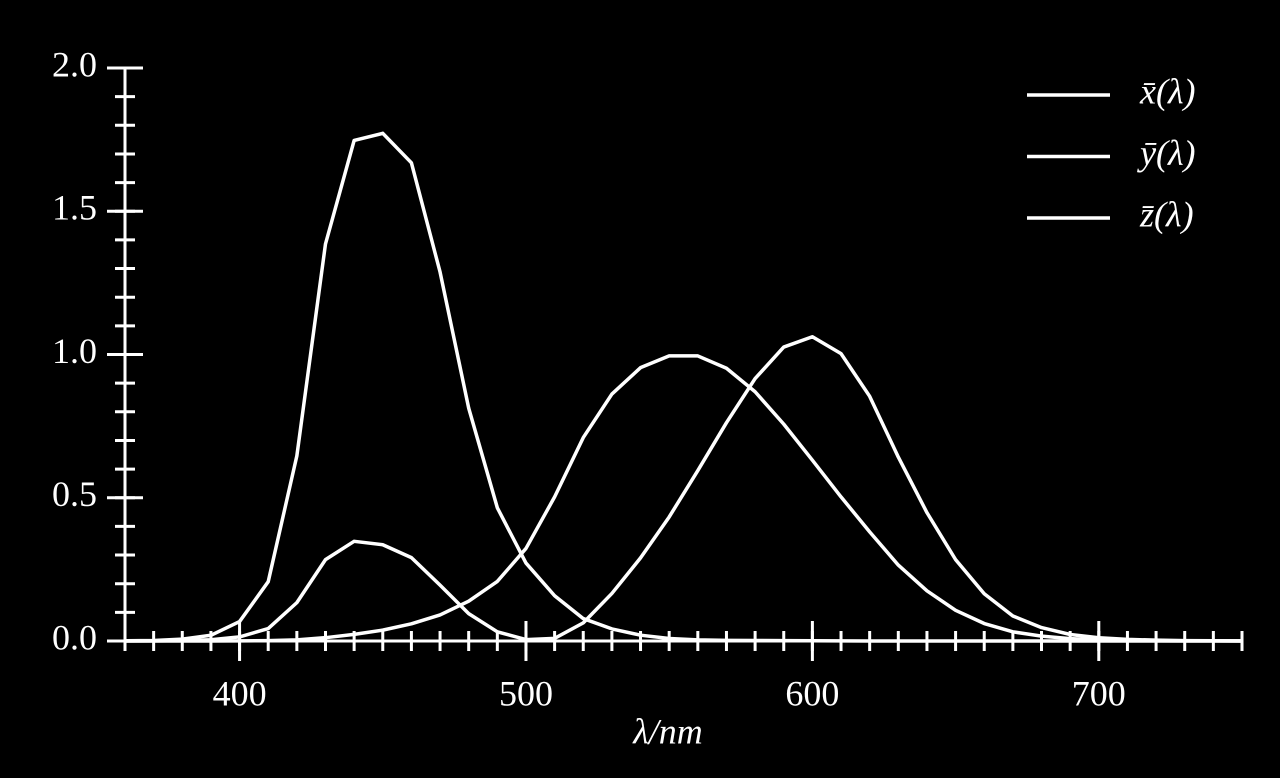 The image size is (1280, 778). What do you see at coordinates (1099, 693) in the screenshot?
I see `x-tick-label: 700` at bounding box center [1099, 693].